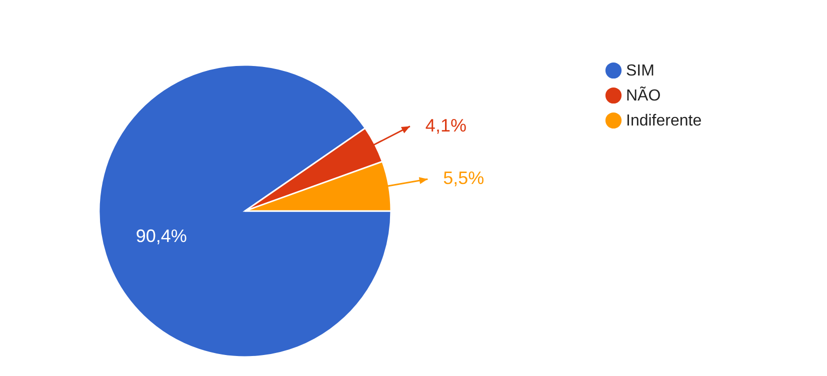 This screenshot has width=827, height=376. I want to click on data-label: 90,4%, so click(161, 236).